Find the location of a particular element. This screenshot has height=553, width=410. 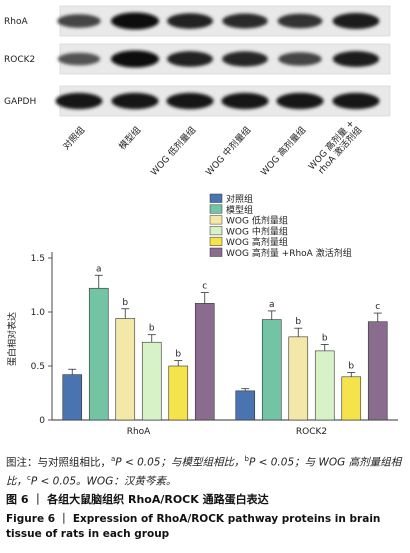

x-tick-label: RhoA is located at coordinates (139, 432).